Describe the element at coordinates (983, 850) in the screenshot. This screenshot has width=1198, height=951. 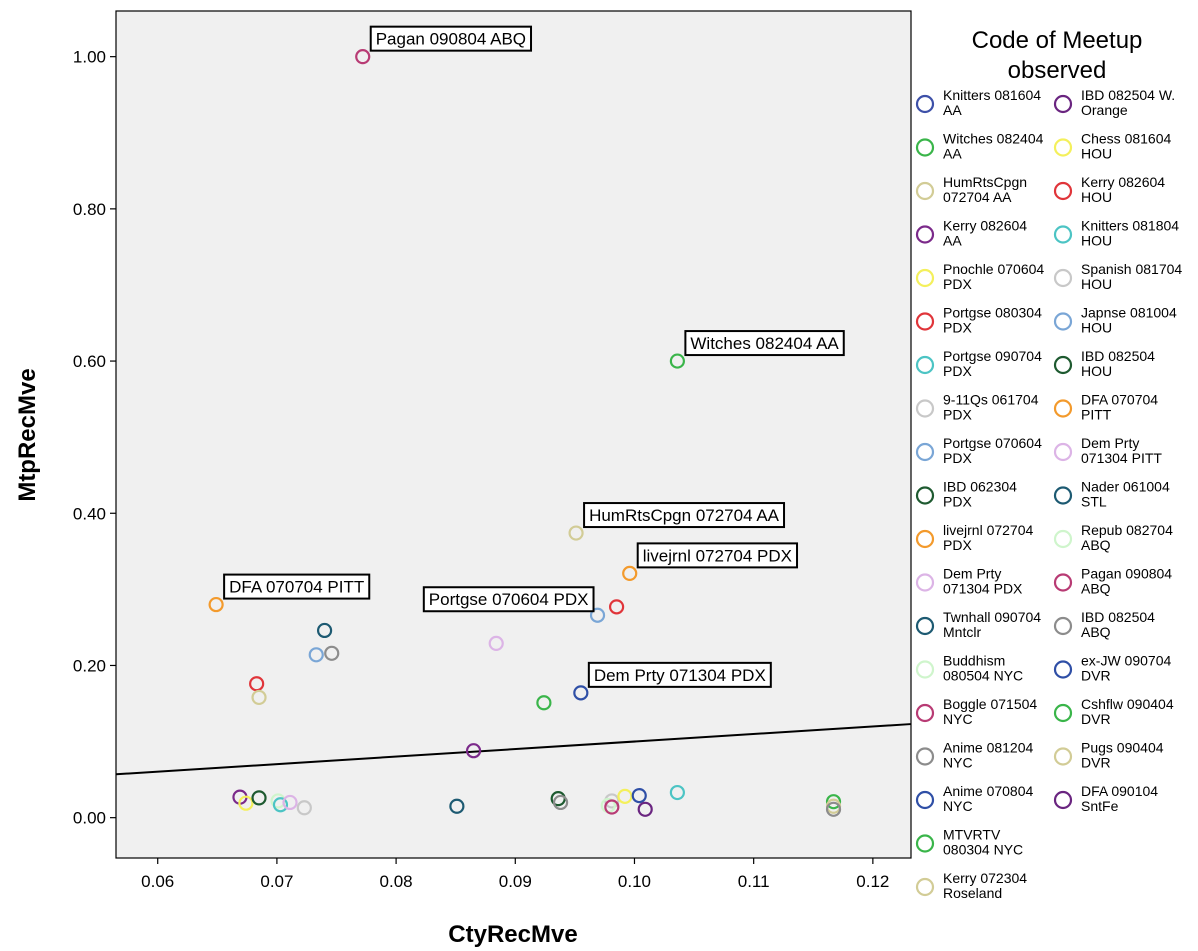
I see `legend-label: 080304 NYC` at that location.